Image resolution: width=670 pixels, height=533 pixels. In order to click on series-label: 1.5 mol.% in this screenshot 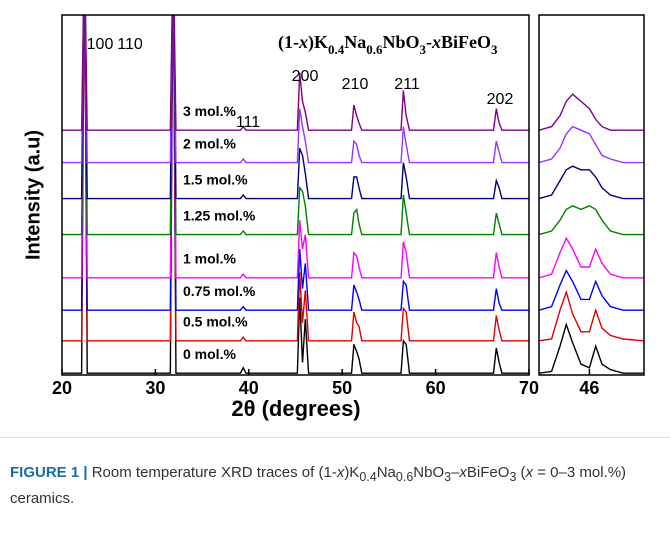, I will do `click(215, 179)`.